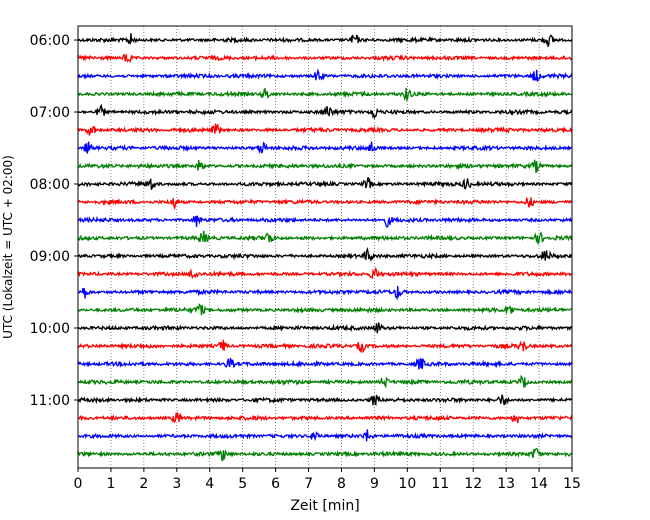 The height and width of the screenshot is (520, 650). Describe the element at coordinates (50, 185) in the screenshot. I see `y-tick-label: 08:00` at that location.